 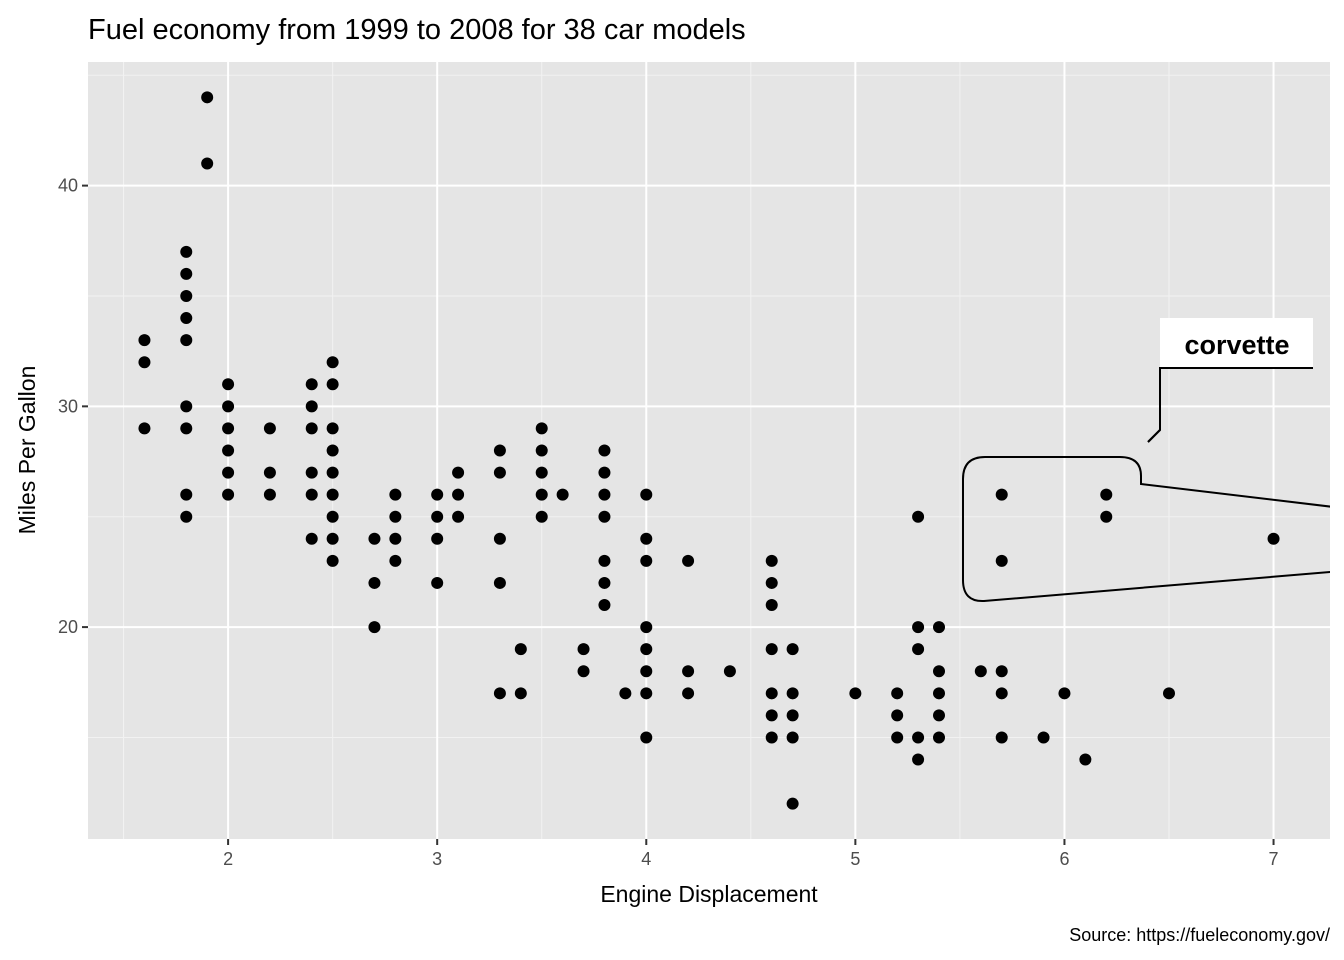 I want to click on caption: Source: https://fueleconomy.gov/, so click(x=1199, y=935).